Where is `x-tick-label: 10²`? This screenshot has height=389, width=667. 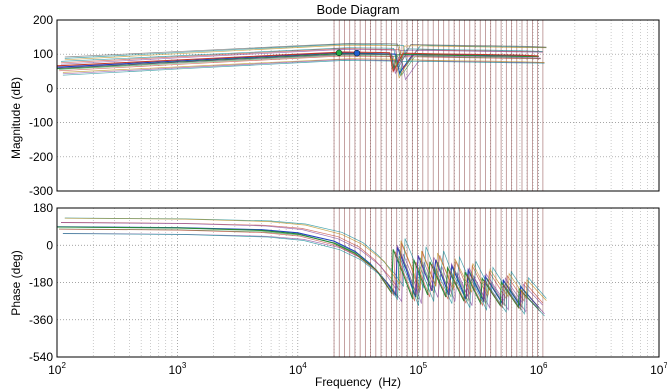 x-tick-label: 10² is located at coordinates (57, 369).